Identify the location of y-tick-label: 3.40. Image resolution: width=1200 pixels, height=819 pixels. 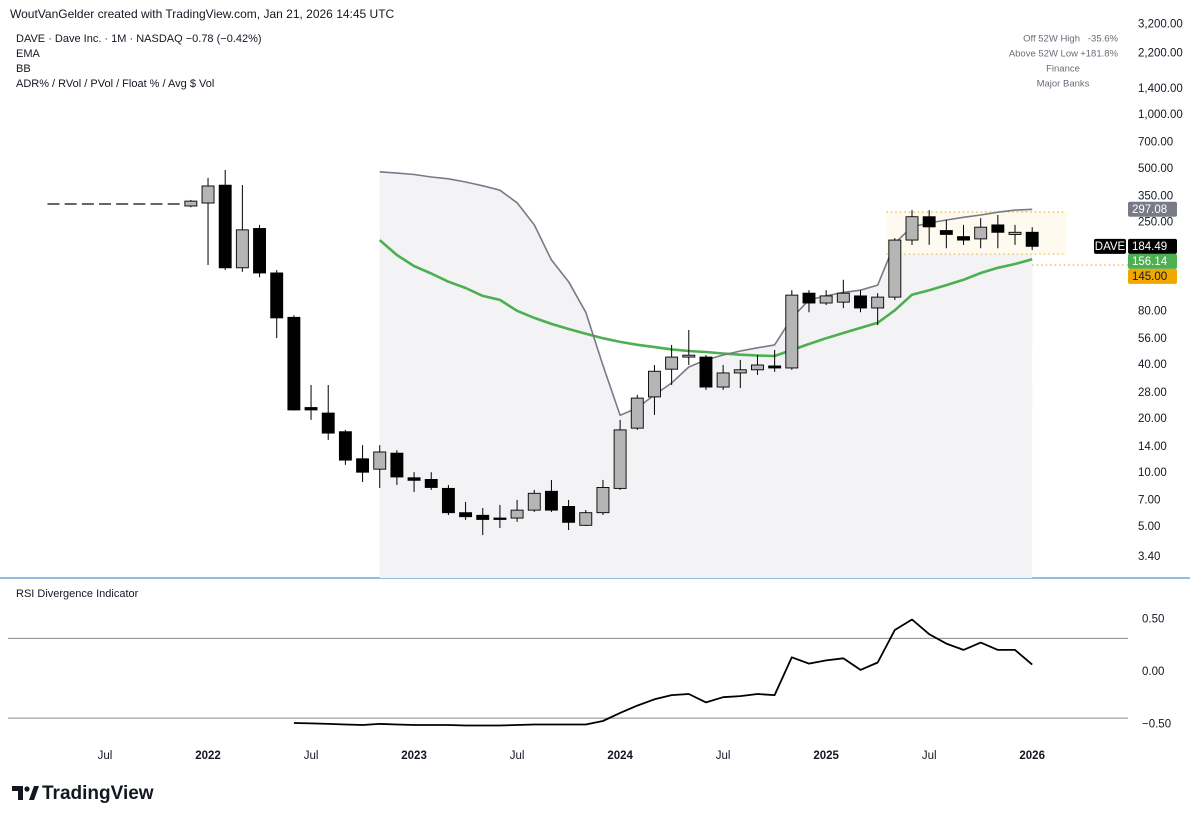
(1149, 557).